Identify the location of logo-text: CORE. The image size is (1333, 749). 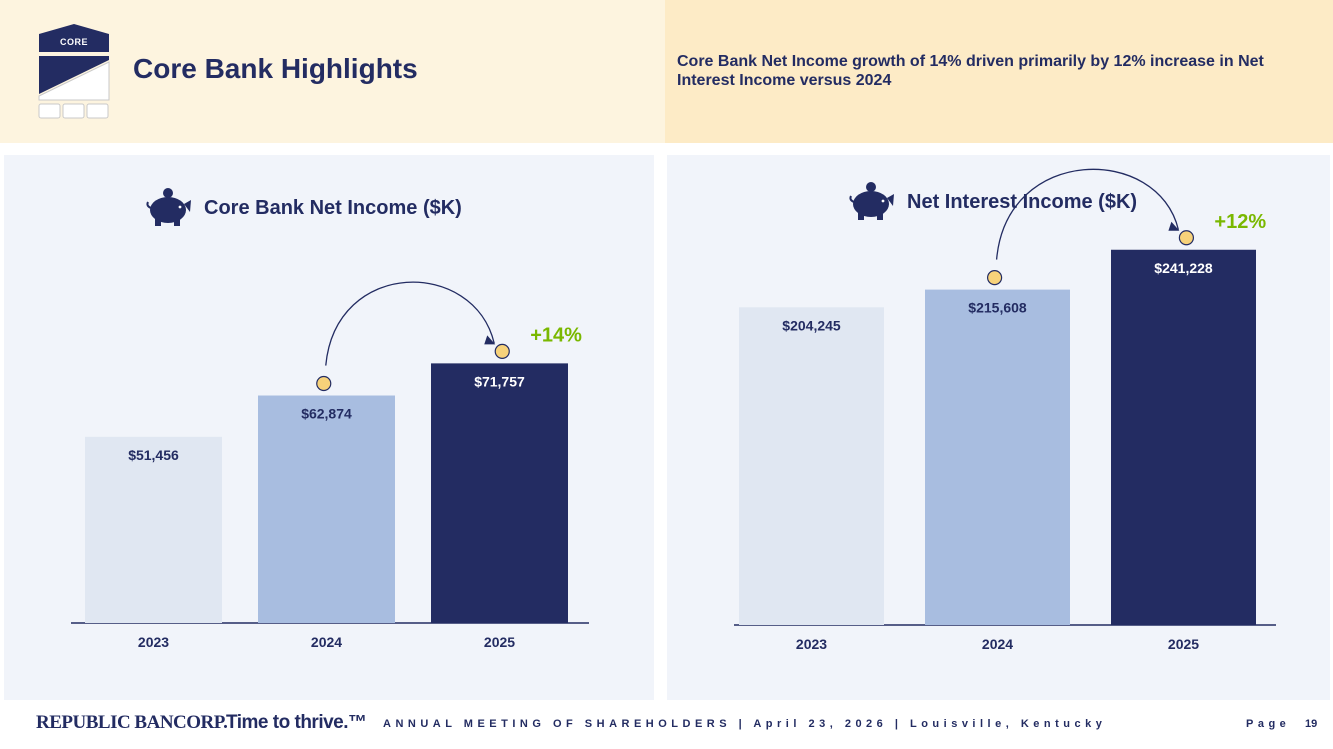
(73, 42).